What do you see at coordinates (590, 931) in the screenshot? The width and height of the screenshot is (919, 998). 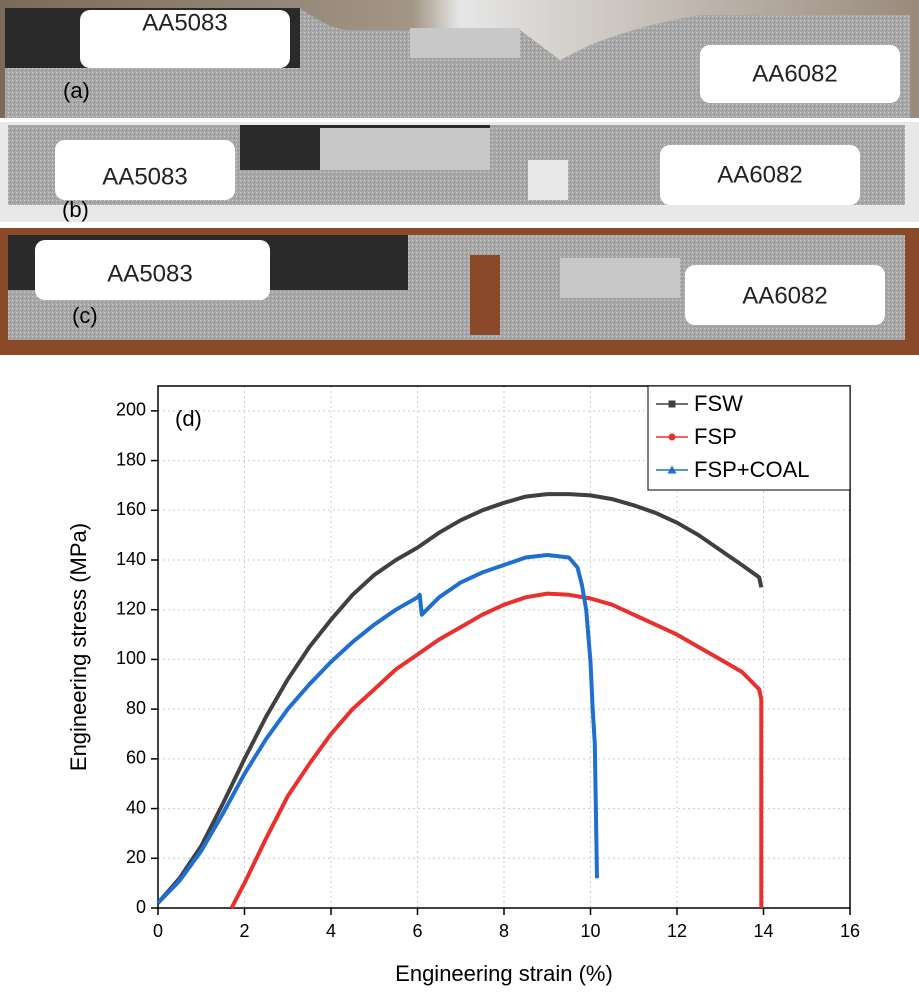 I see `x-tick-label: 10` at bounding box center [590, 931].